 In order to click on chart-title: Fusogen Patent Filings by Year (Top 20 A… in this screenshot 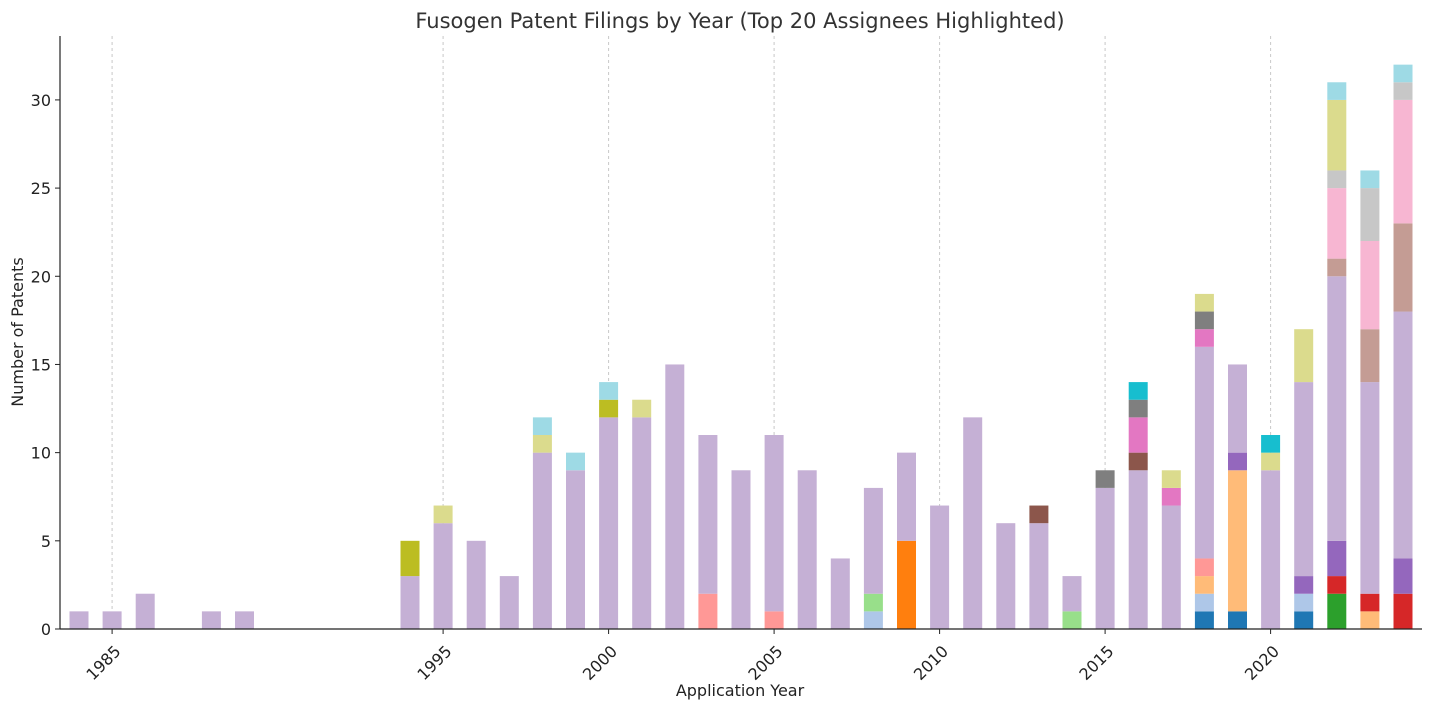, I will do `click(739, 21)`.